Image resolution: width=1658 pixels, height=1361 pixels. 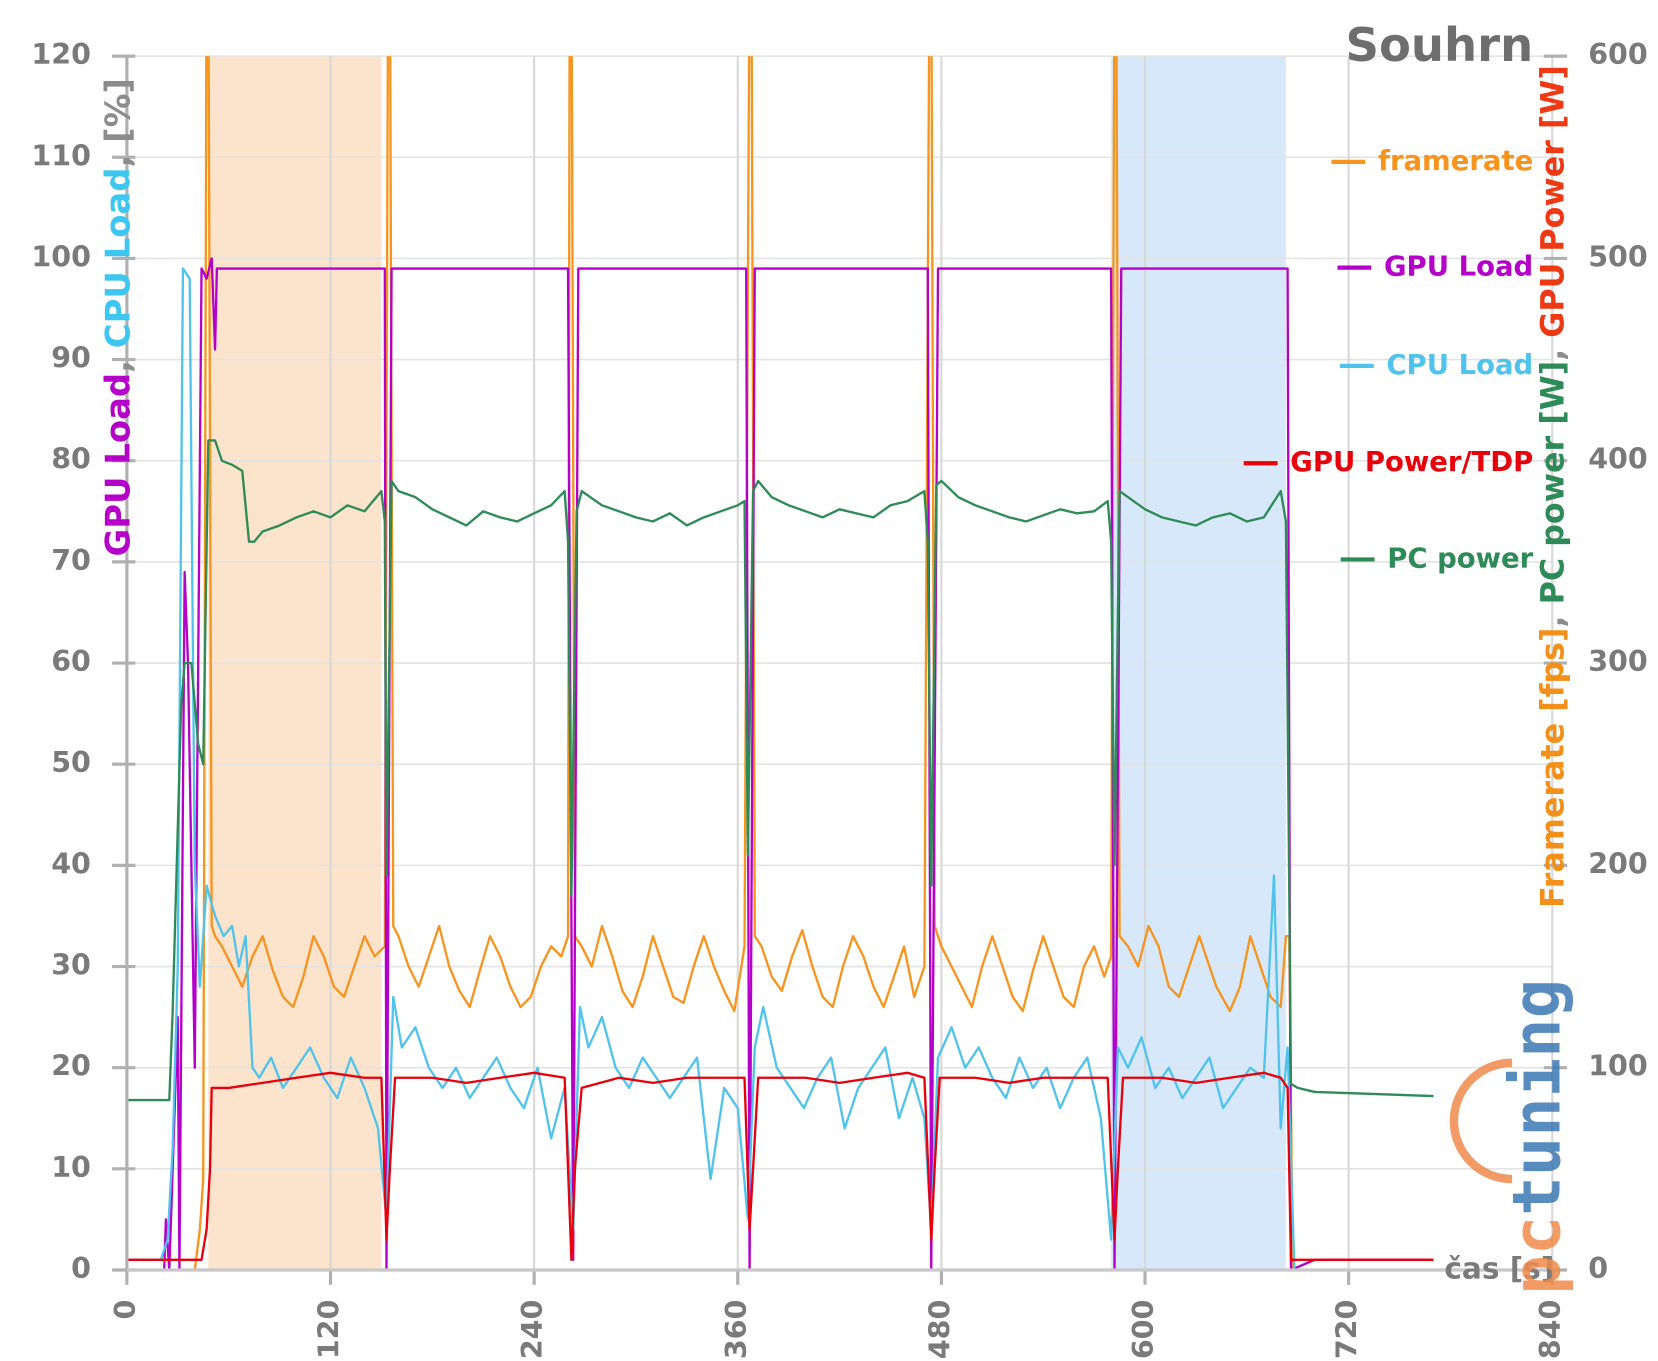 What do you see at coordinates (780, 1166) in the screenshot?
I see `series-line` at bounding box center [780, 1166].